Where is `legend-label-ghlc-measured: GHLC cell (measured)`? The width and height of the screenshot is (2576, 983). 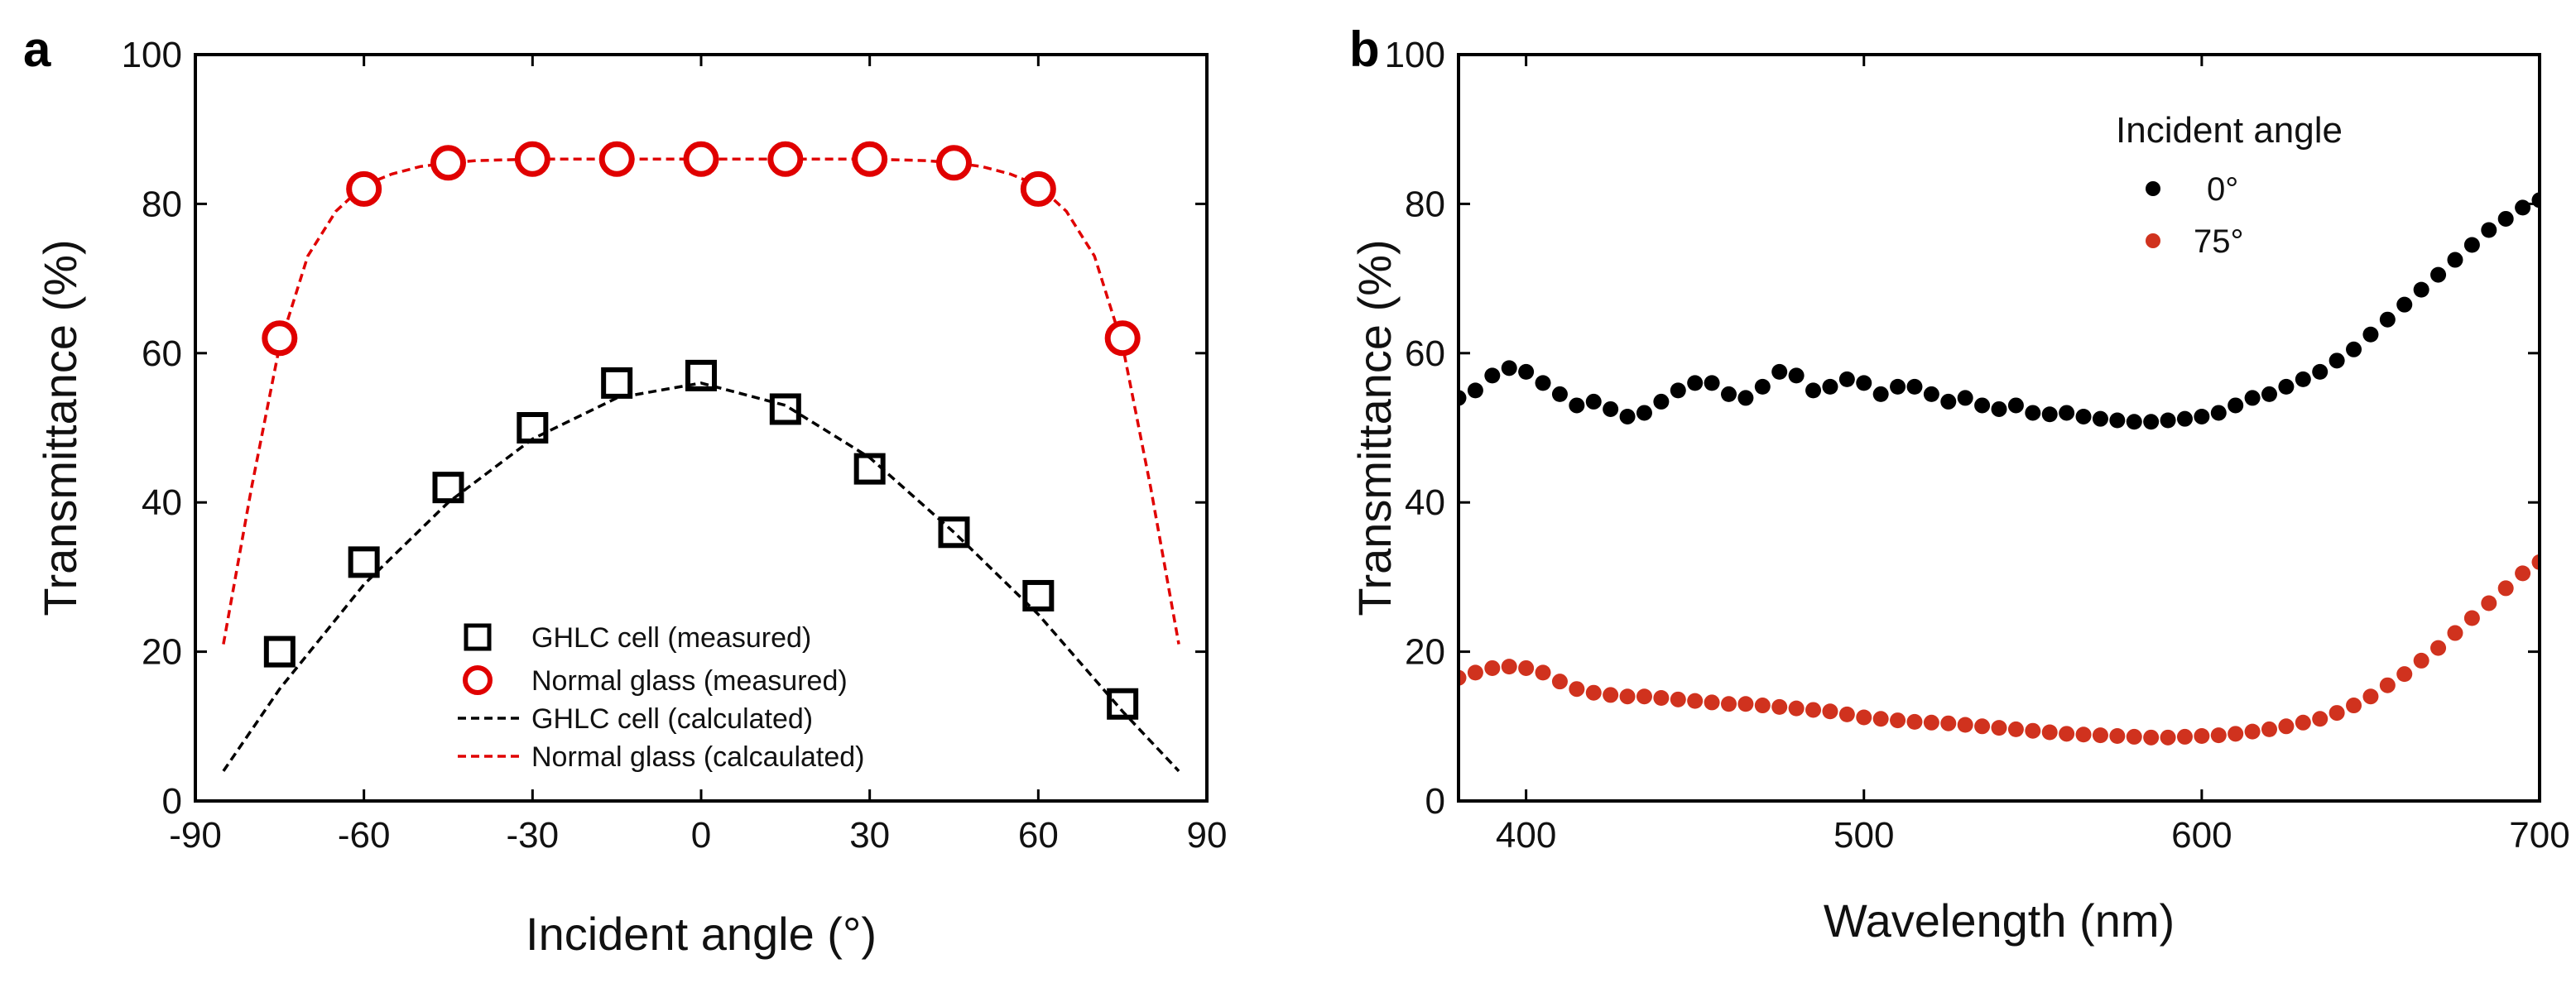
legend-label-ghlc-measured: GHLC cell (measured) is located at coordinates (671, 638).